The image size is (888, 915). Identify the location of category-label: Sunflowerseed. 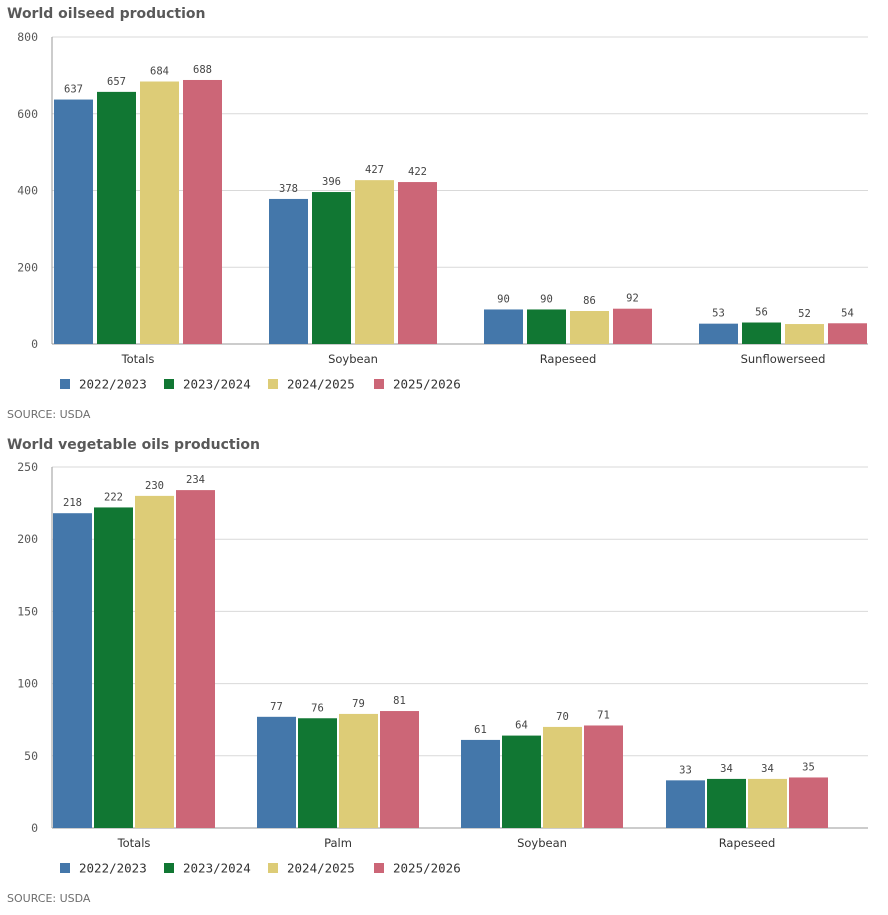
(783, 359).